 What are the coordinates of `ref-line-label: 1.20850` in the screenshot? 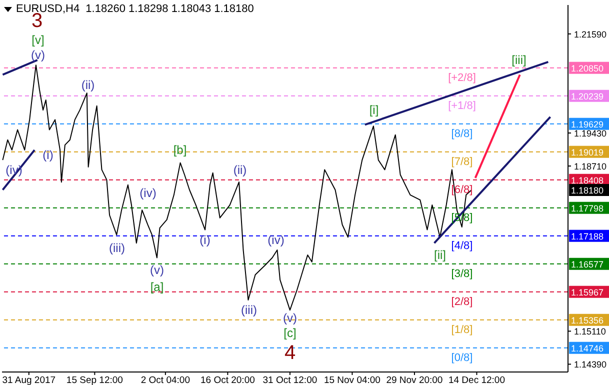 It's located at (587, 68).